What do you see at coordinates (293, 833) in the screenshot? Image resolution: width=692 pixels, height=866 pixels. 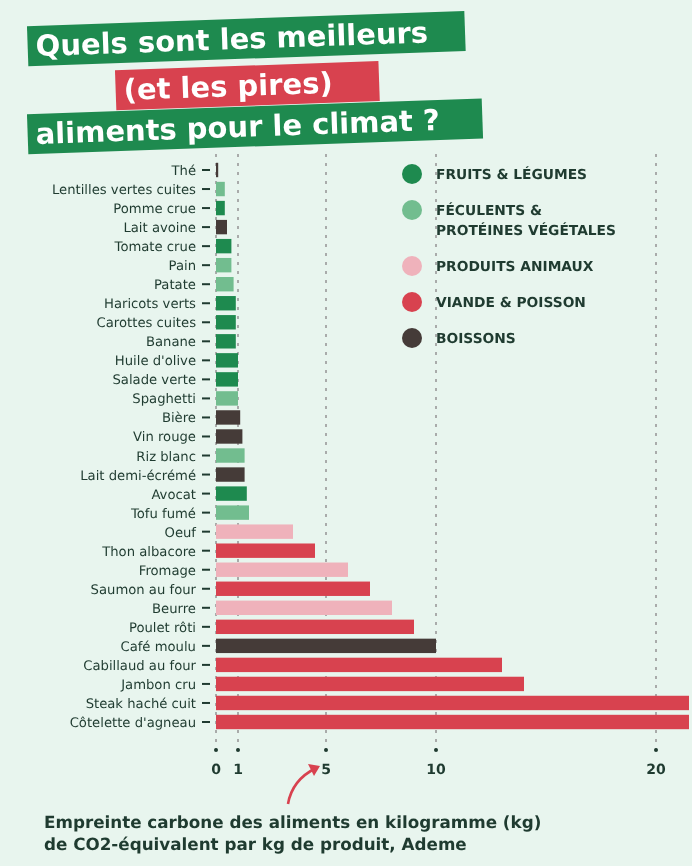 I see `x-axis-title: Empreinte carbone des aliments en kilogramme (kg) de CO2-équivalent par kg de produit, Ademe` at bounding box center [293, 833].